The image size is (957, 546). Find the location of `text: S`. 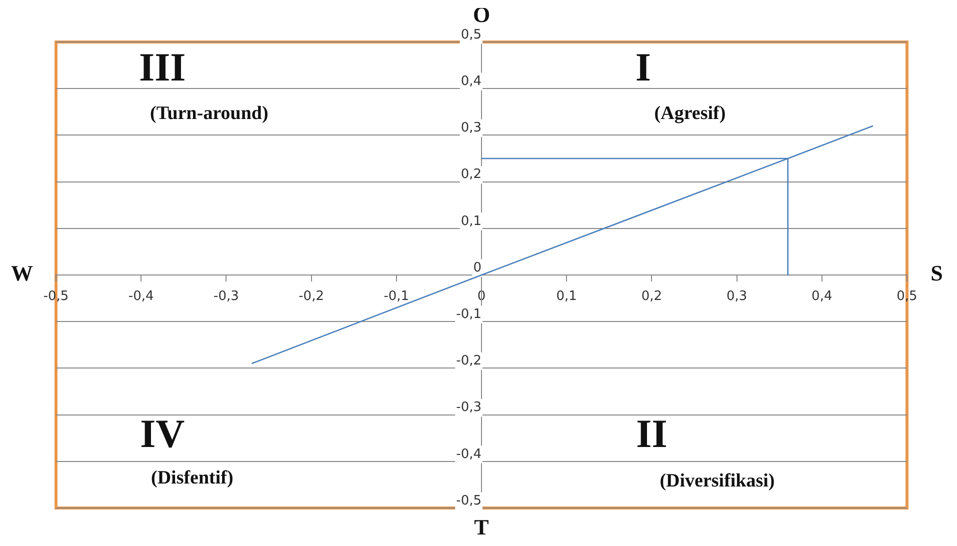

text: S is located at coordinates (936, 273).